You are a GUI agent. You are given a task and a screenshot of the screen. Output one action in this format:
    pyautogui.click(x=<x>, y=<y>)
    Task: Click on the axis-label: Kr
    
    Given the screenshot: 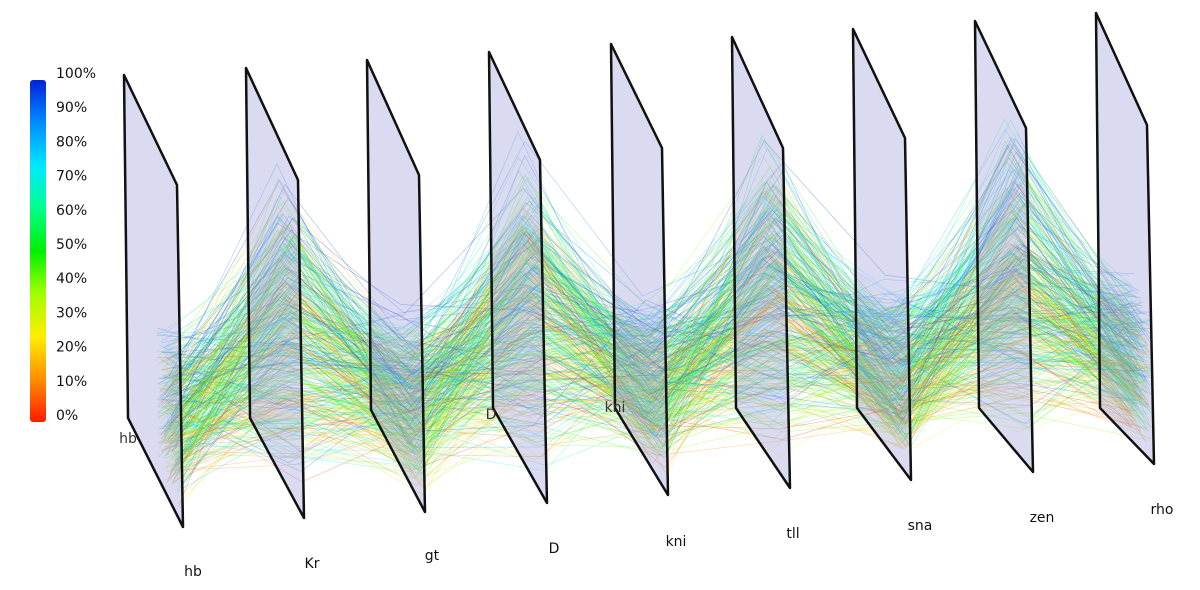 What is the action you would take?
    pyautogui.click(x=312, y=564)
    